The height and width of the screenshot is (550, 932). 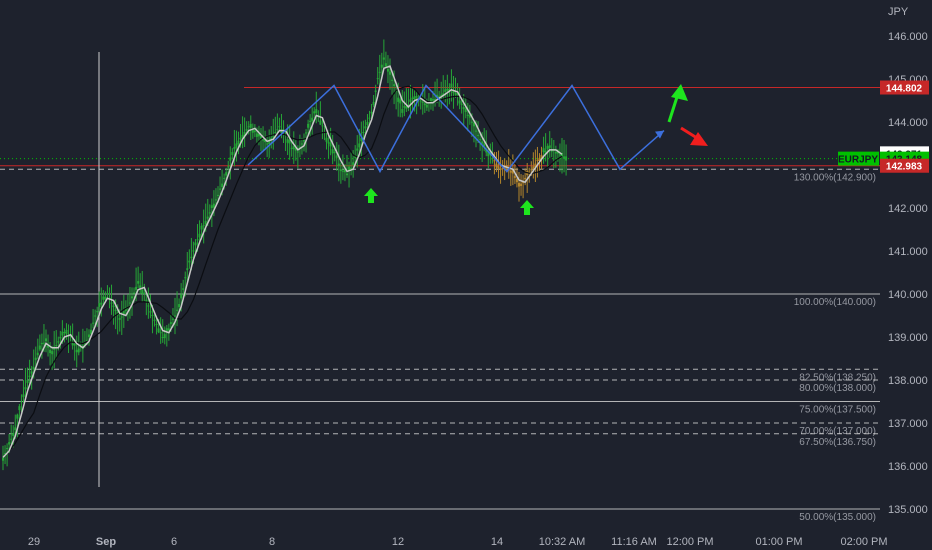 What do you see at coordinates (904, 87) in the screenshot?
I see `price-tag-box` at bounding box center [904, 87].